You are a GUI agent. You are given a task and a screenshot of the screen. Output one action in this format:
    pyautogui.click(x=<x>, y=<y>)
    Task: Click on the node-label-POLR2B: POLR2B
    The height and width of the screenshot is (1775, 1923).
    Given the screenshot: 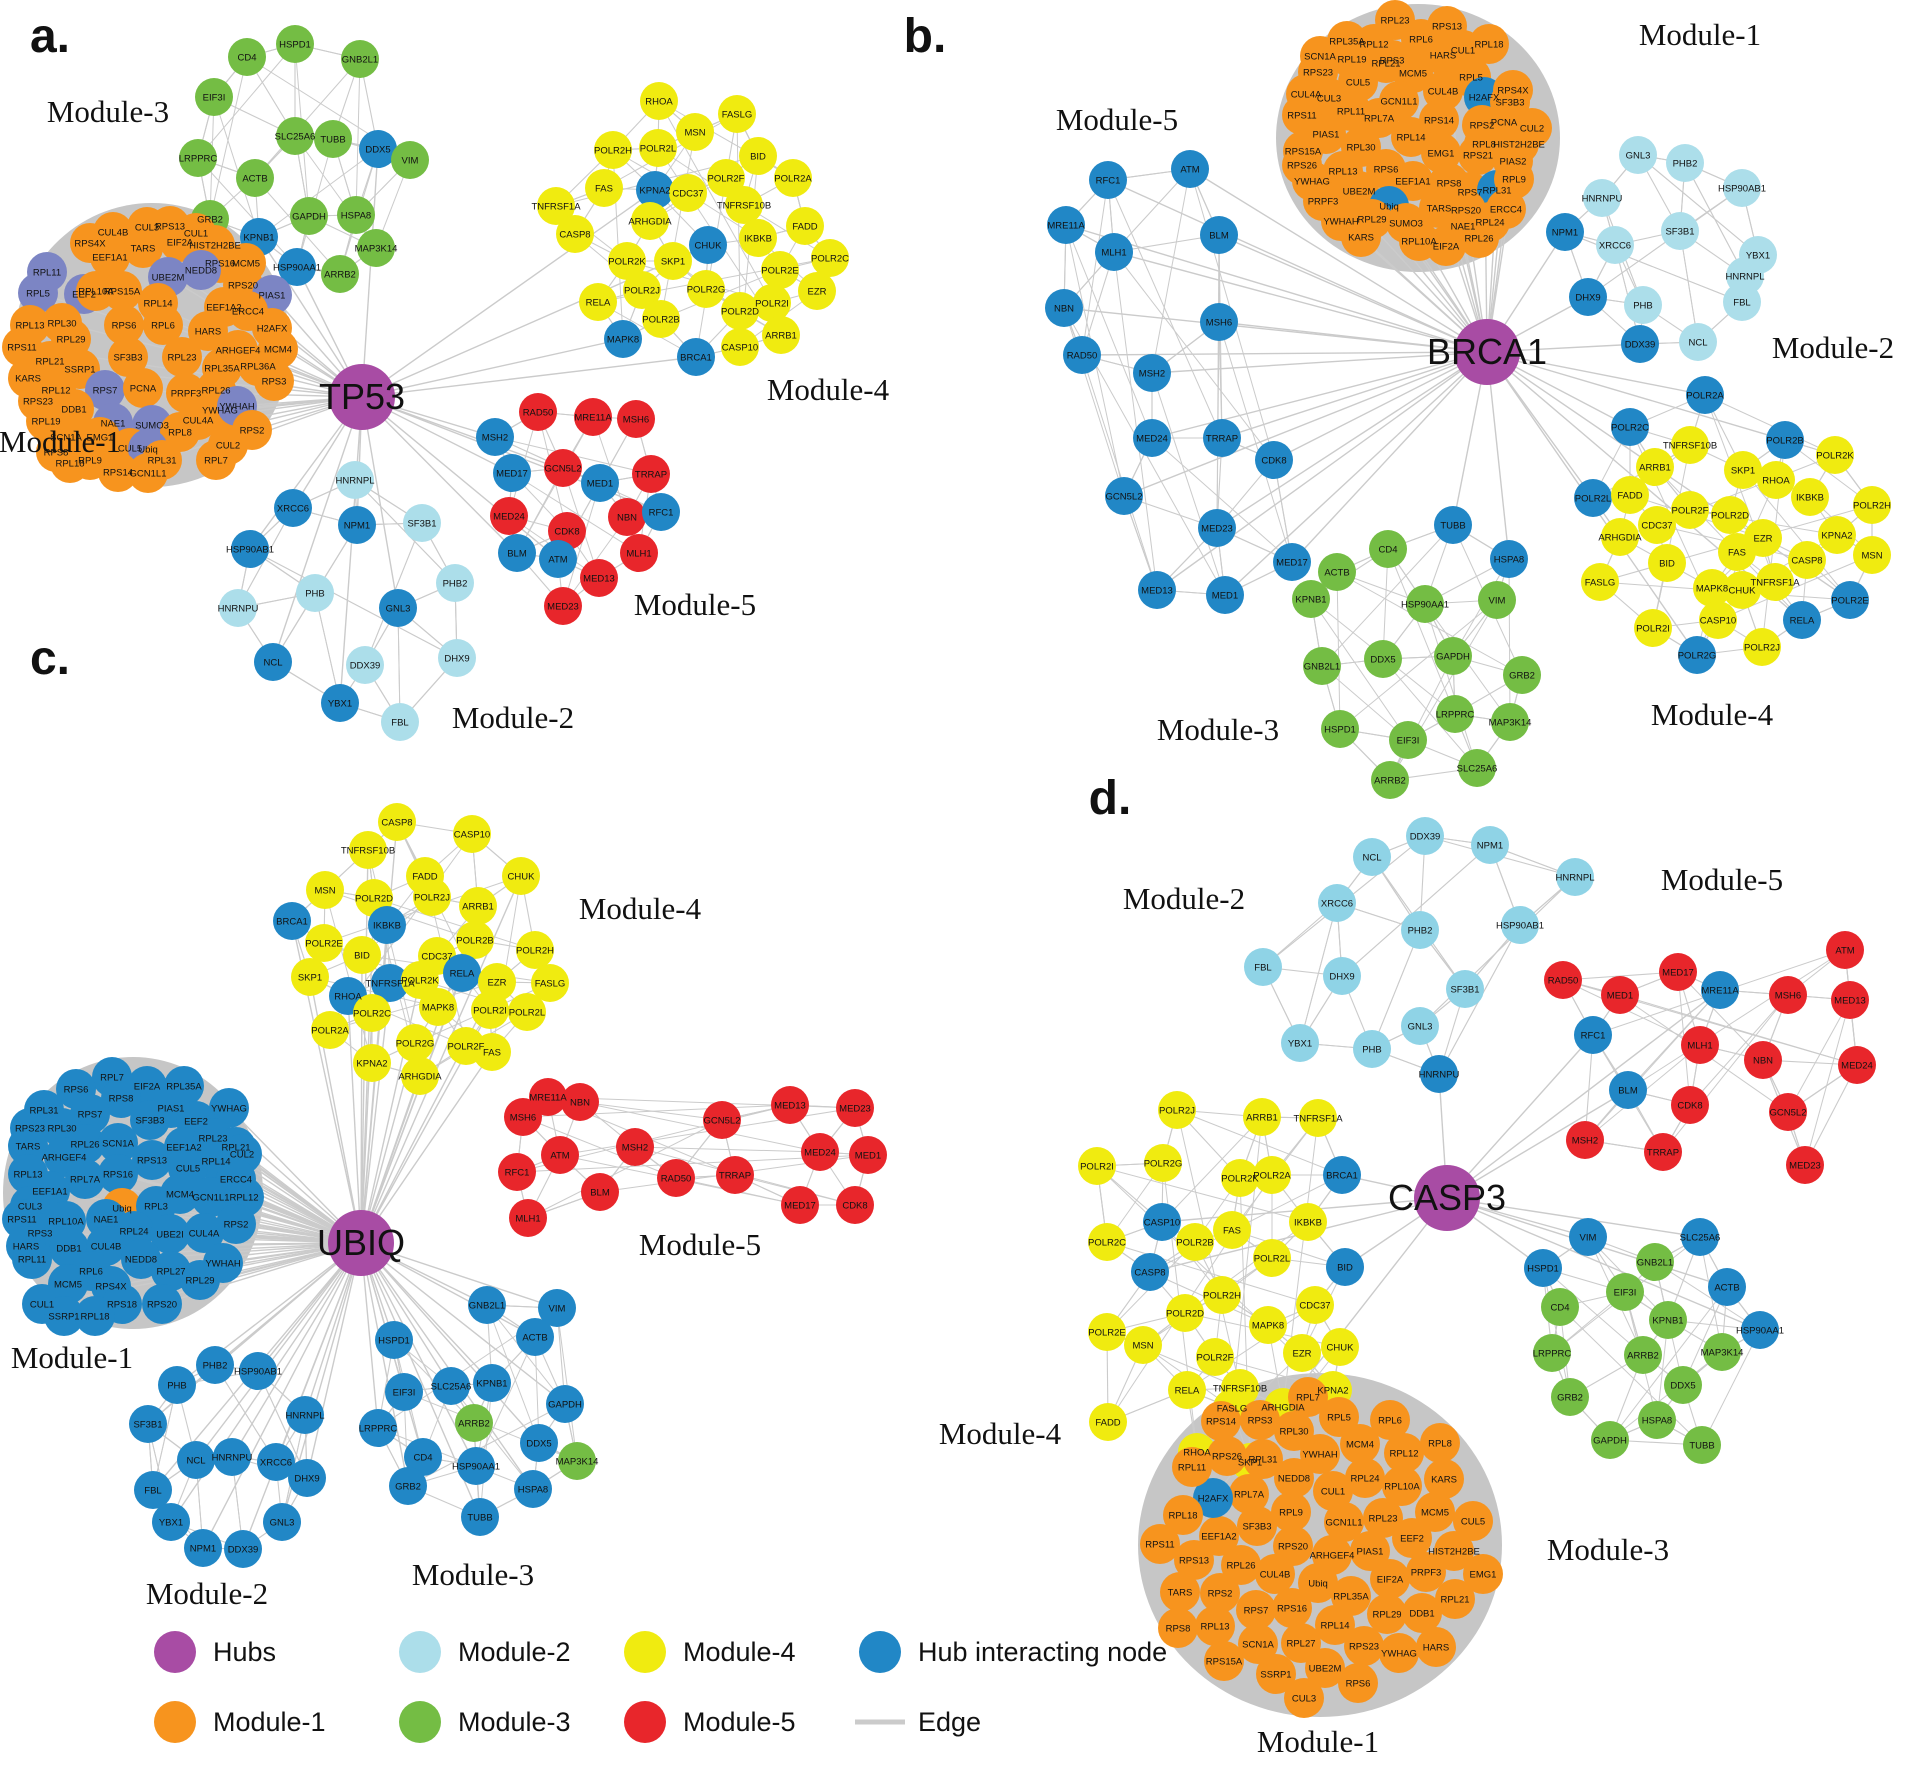 What is the action you would take?
    pyautogui.click(x=1785, y=441)
    